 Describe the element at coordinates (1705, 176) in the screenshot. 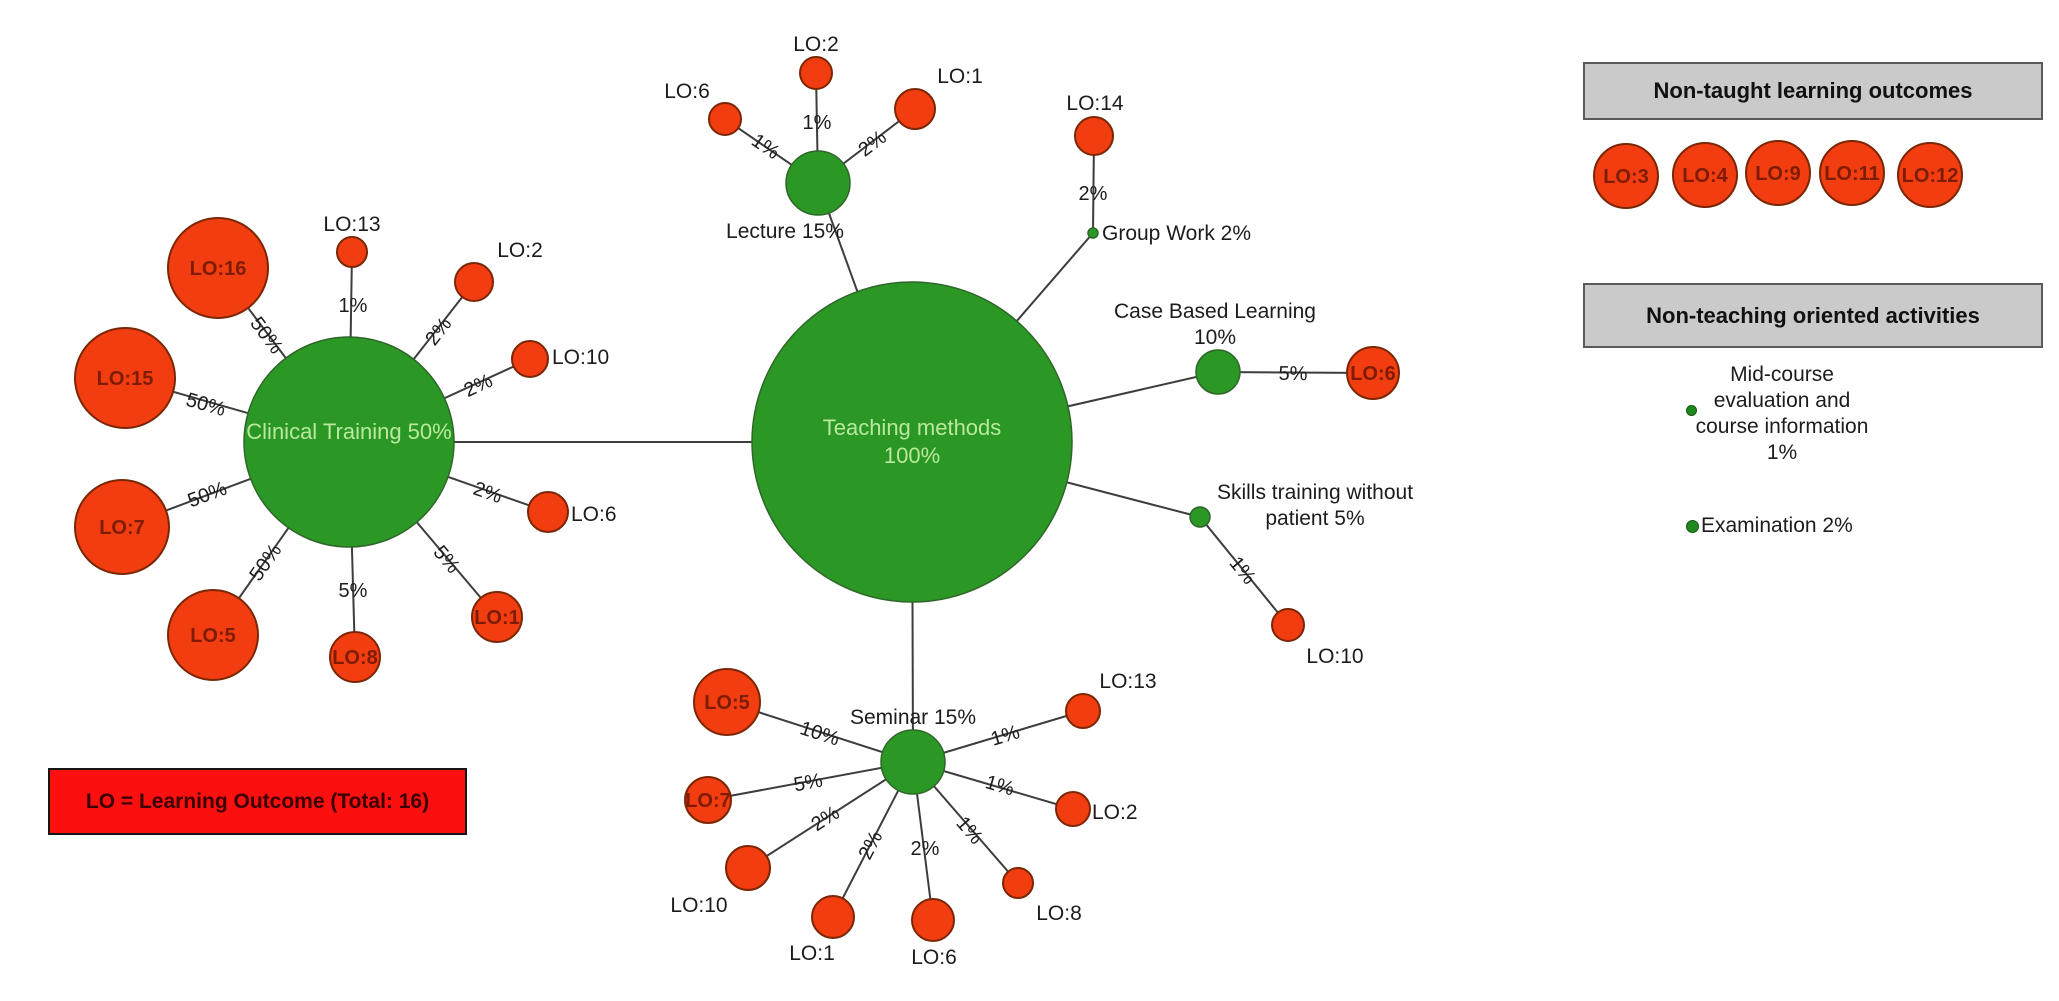

I see `node-nontaught-lo4-label: LO:4` at that location.